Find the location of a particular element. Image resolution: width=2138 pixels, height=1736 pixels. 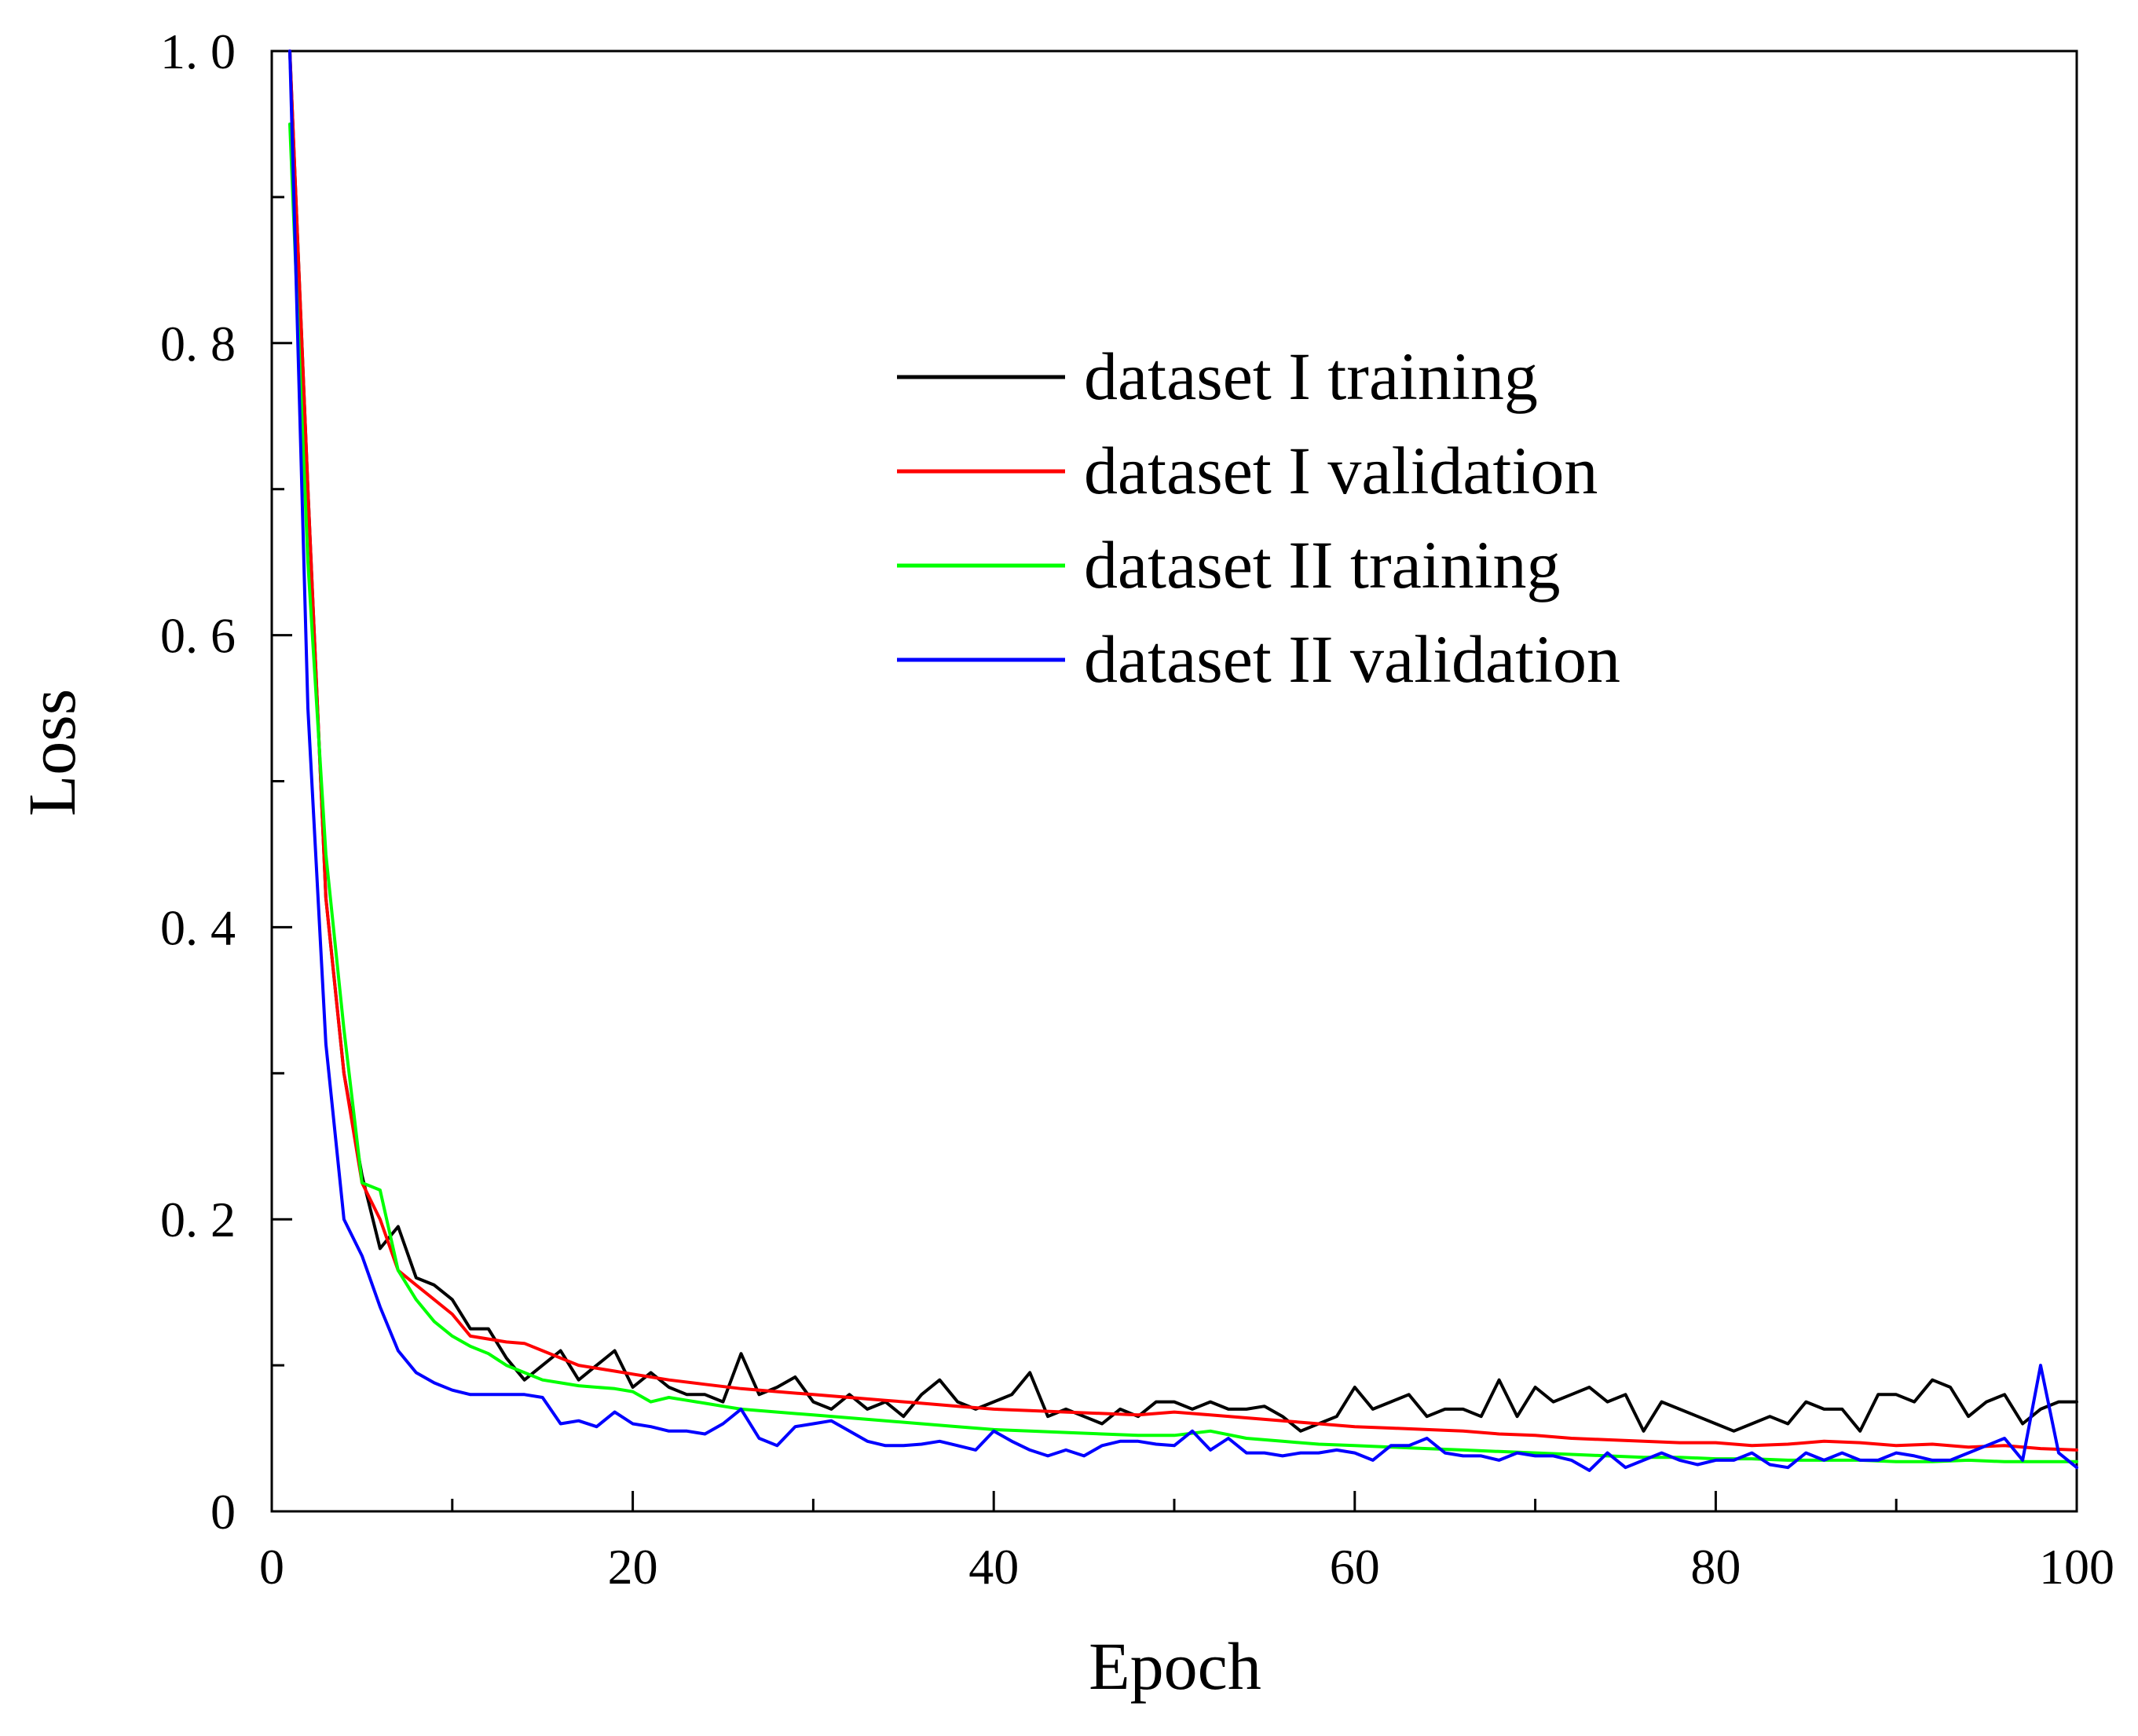

x-tick-label: 0 is located at coordinates (271, 1567).